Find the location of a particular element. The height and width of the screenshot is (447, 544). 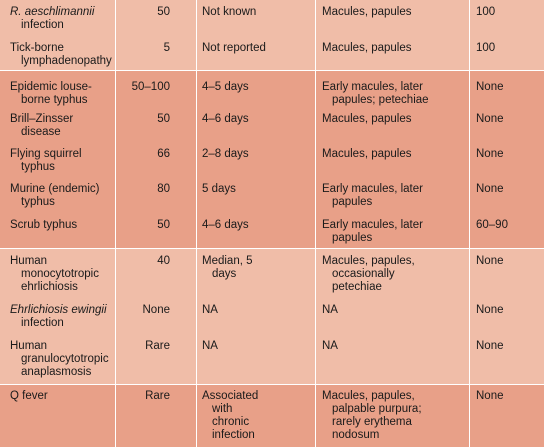

disease-name: Q fever is located at coordinates (65, 396).